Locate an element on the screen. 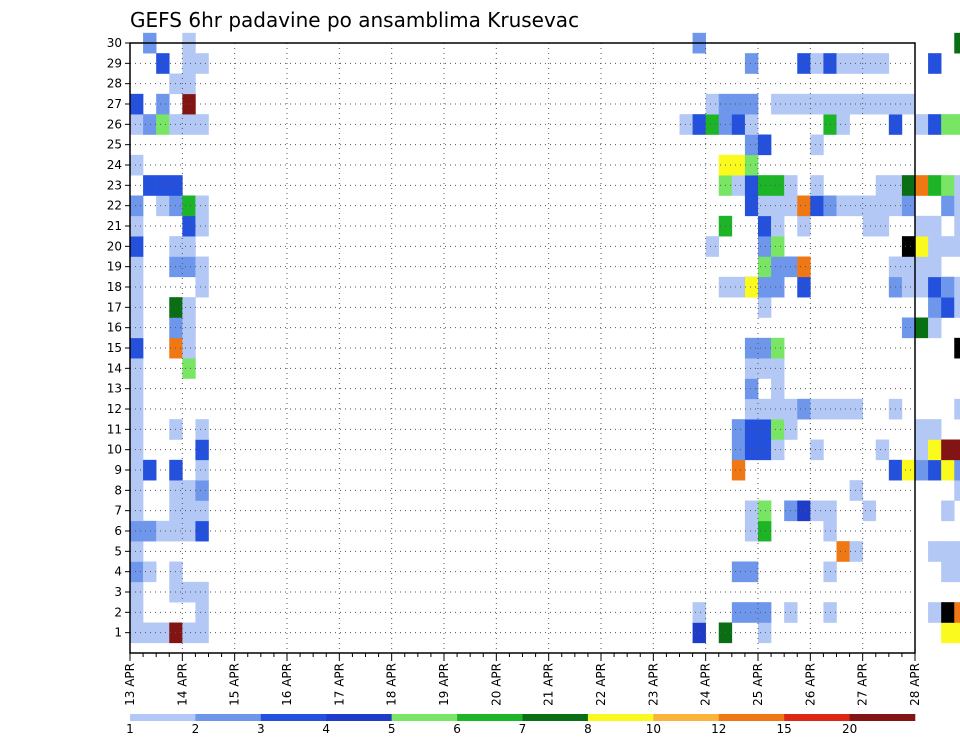 This screenshot has height=742, width=960. y-tick-label: 12 is located at coordinates (114, 409).